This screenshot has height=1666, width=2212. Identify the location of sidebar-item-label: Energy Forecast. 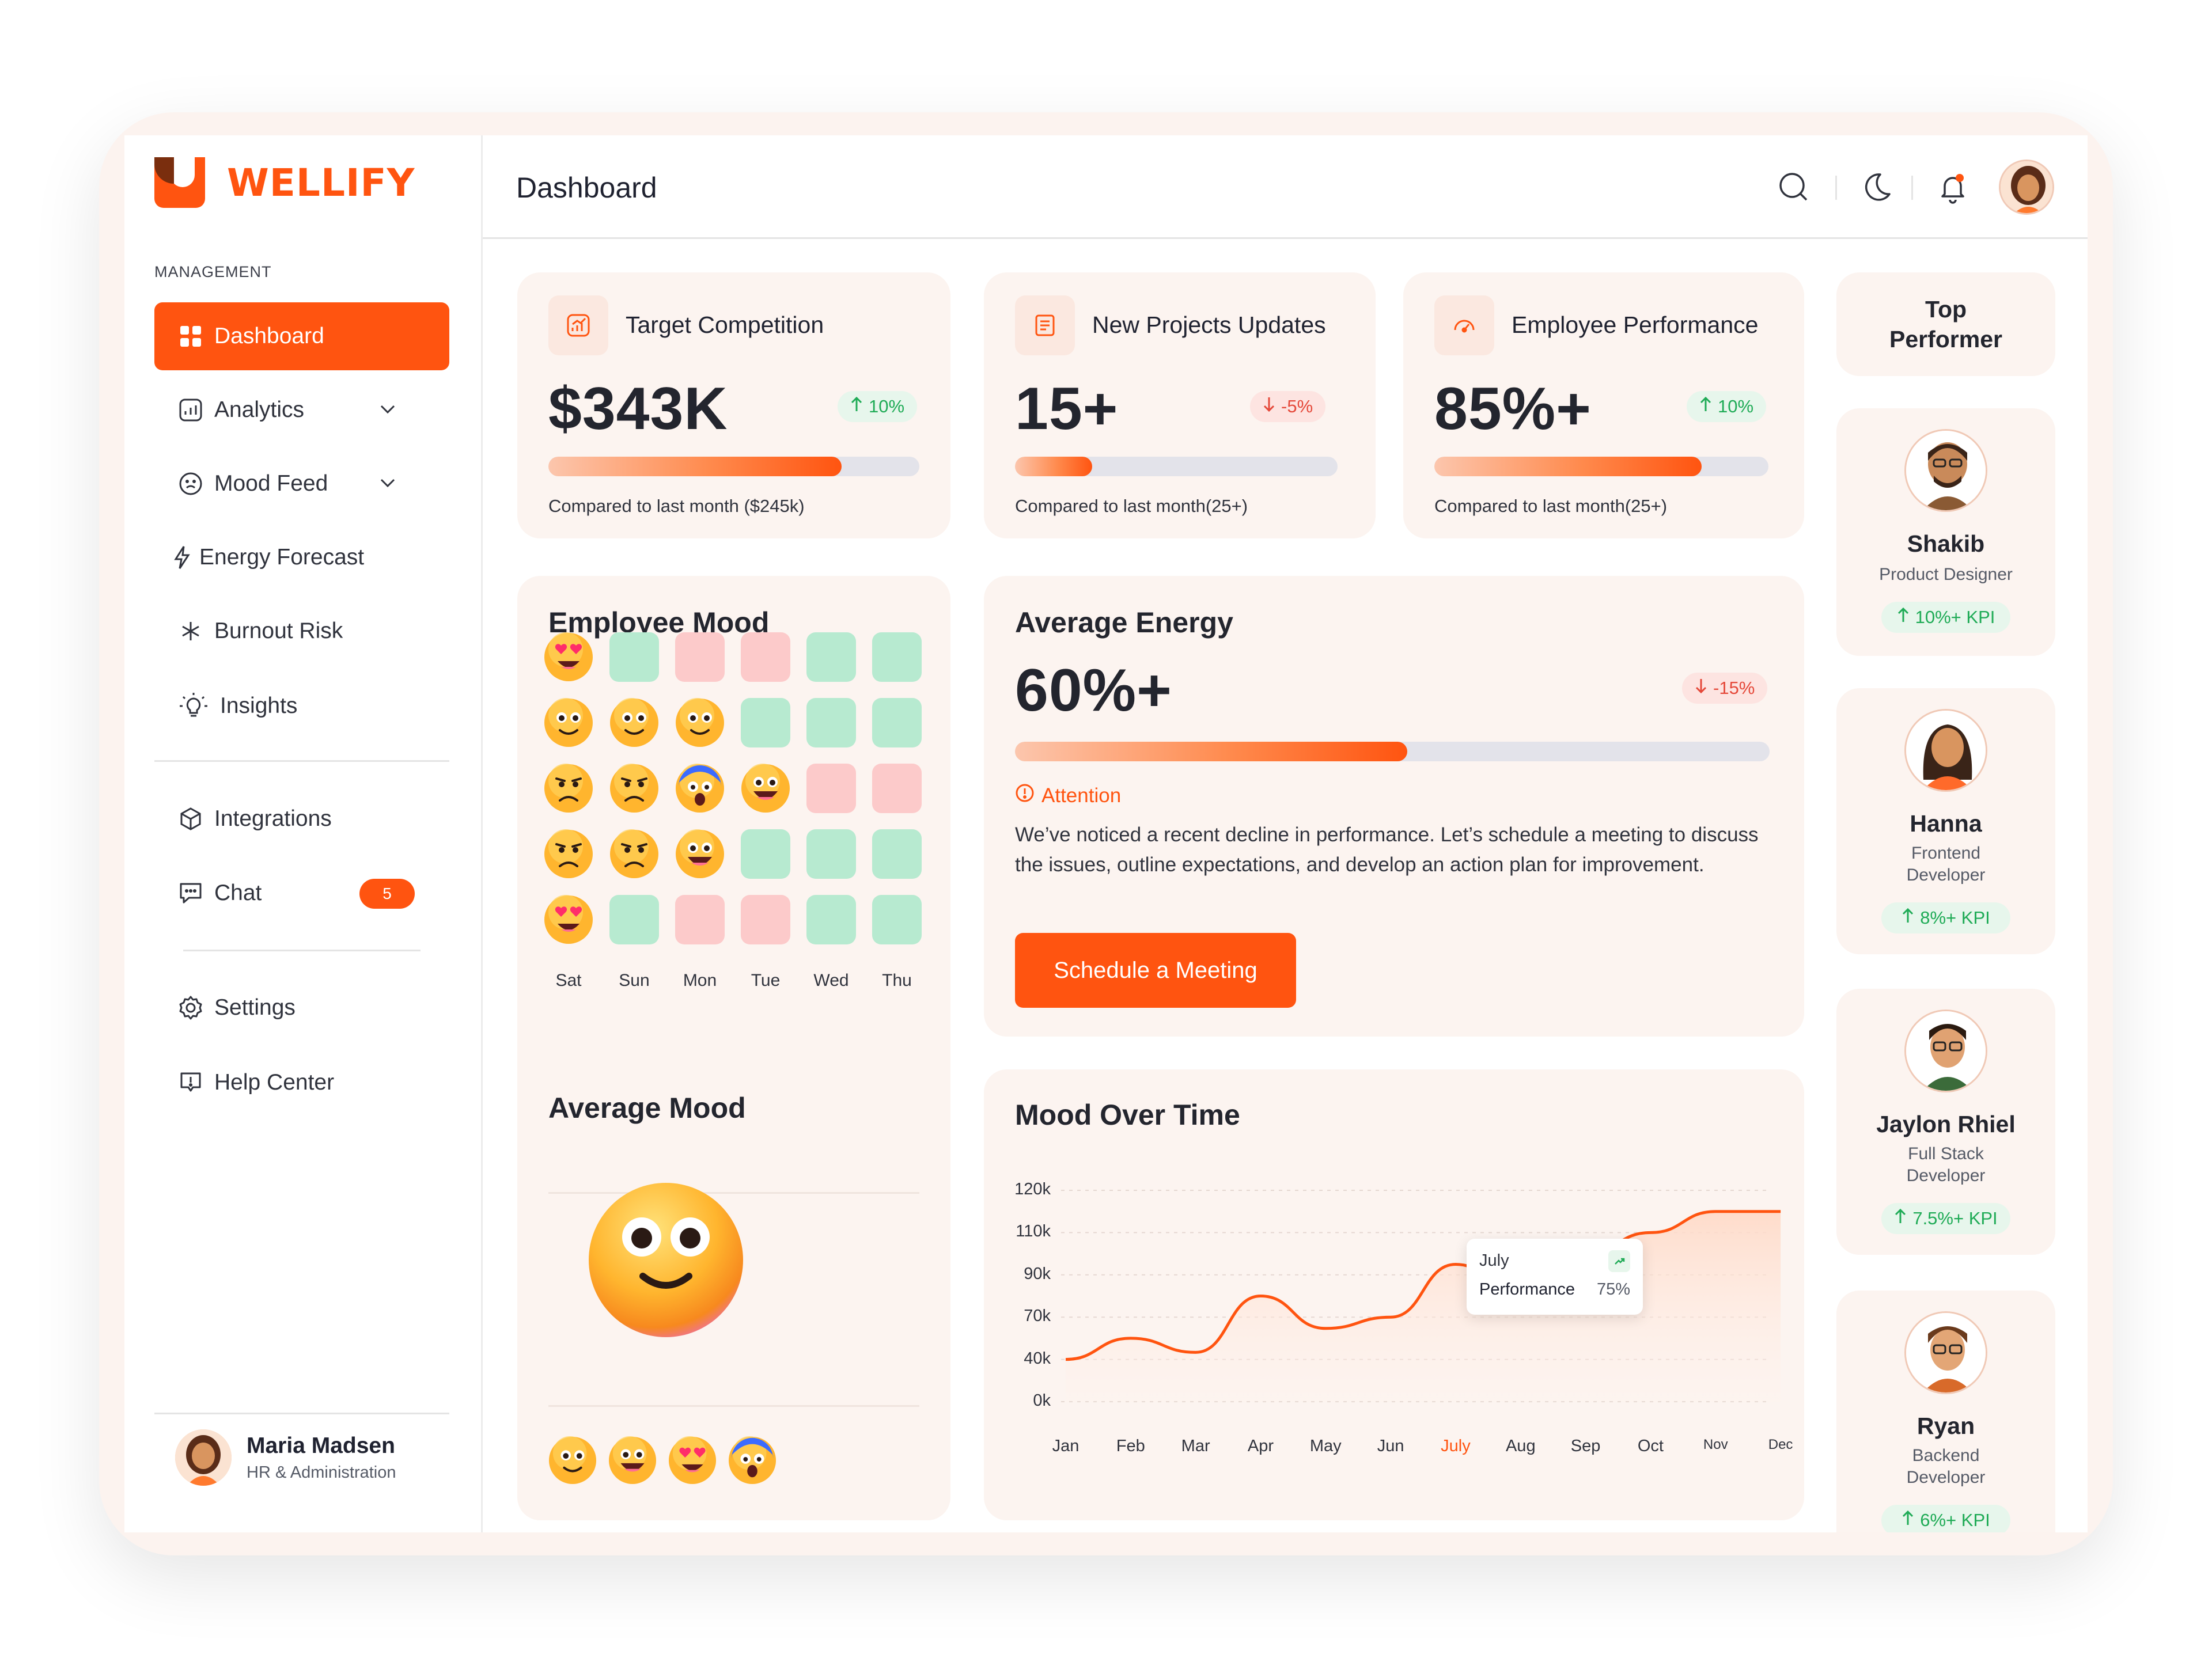
(282, 557).